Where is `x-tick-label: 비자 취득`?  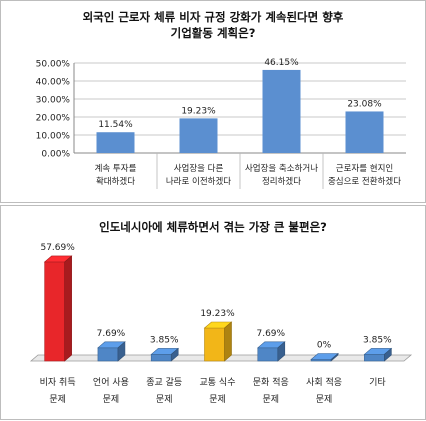 x-tick-label: 비자 취득 is located at coordinates (58, 382).